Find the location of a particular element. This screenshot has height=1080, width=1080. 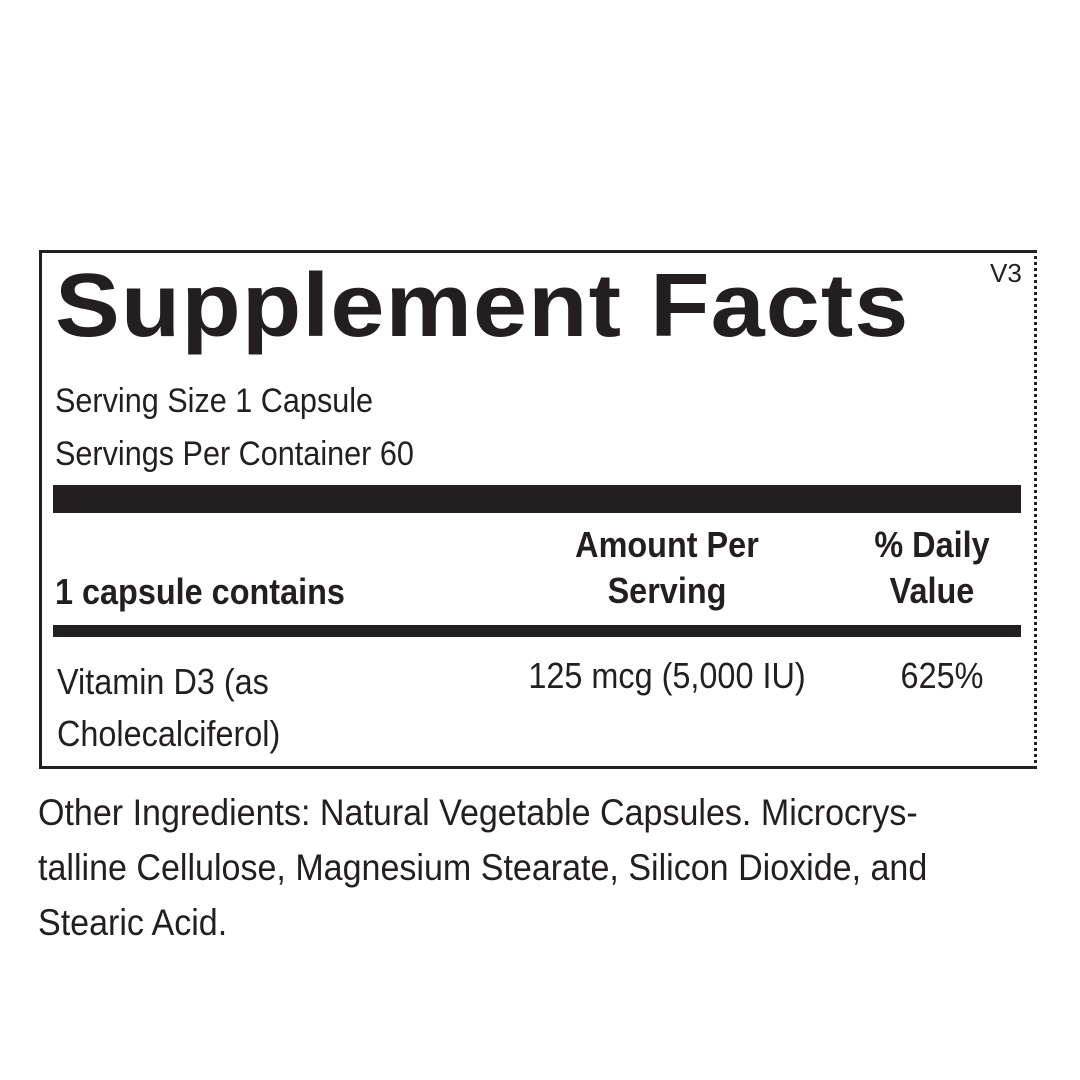

nutrient-name: Vitamin D3 (as Cholecalciferol) is located at coordinates (168, 708).